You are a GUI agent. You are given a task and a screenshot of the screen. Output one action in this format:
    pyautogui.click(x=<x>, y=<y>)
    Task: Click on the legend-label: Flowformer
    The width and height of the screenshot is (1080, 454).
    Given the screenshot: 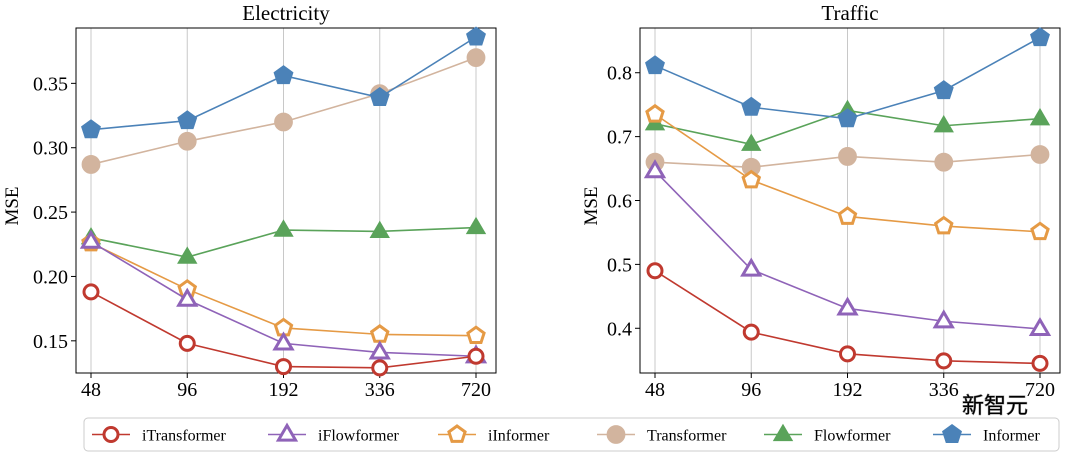 What is the action you would take?
    pyautogui.click(x=852, y=436)
    